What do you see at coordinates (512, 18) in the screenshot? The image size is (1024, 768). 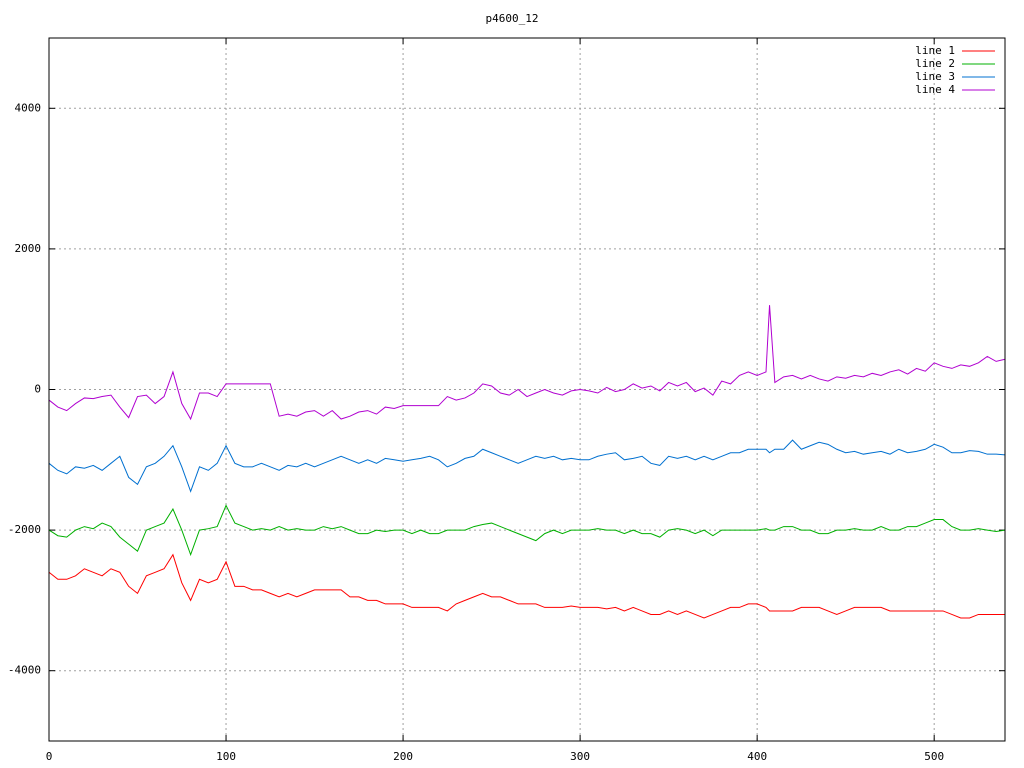 I see `chart-title: p4600_12` at bounding box center [512, 18].